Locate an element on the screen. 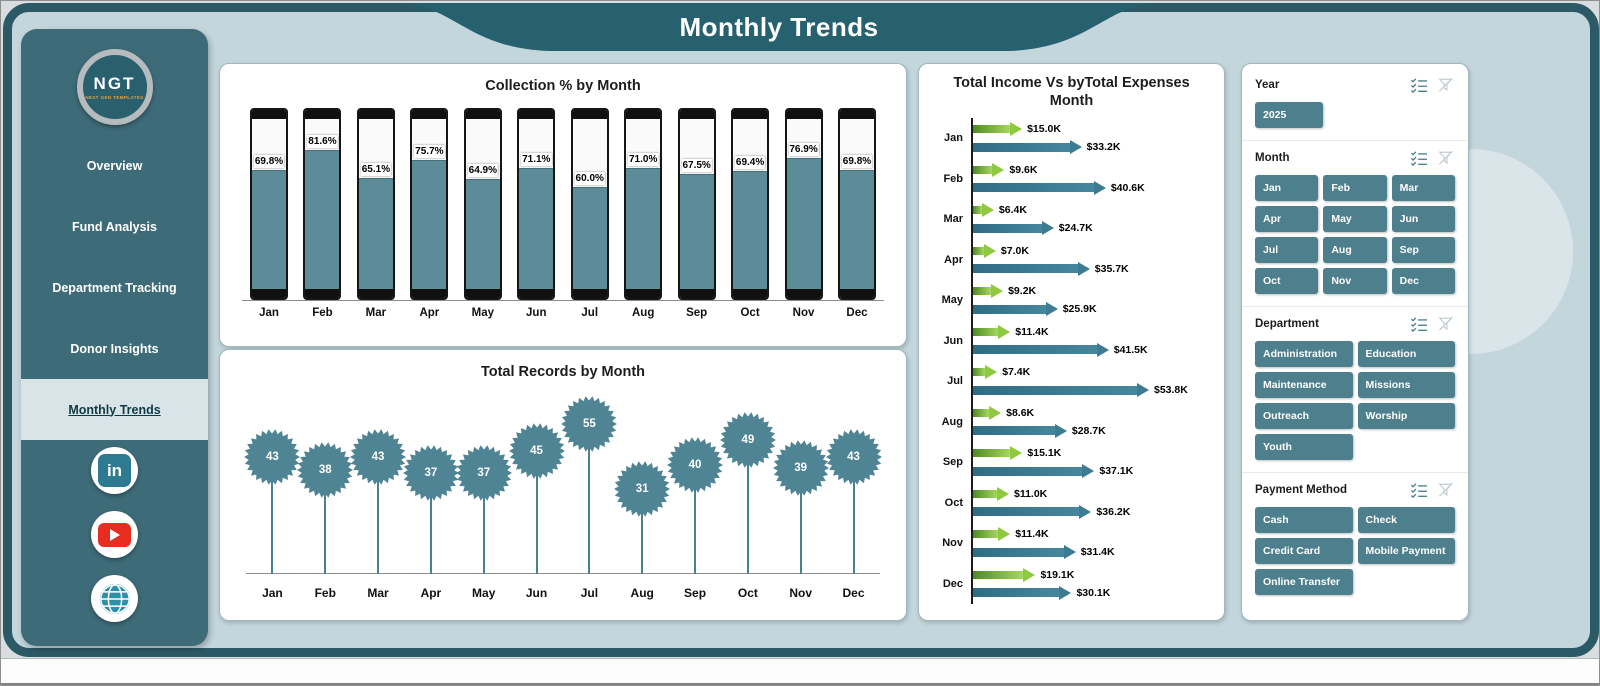  value-label: $15.0K is located at coordinates (1044, 129).